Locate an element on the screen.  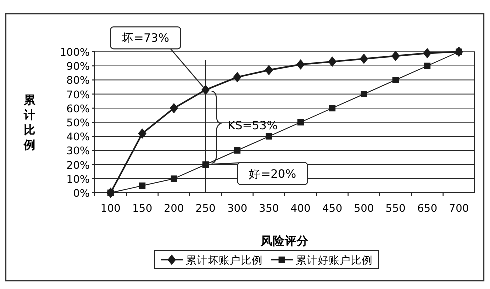
x-tick-label: 550 is located at coordinates (396, 209).